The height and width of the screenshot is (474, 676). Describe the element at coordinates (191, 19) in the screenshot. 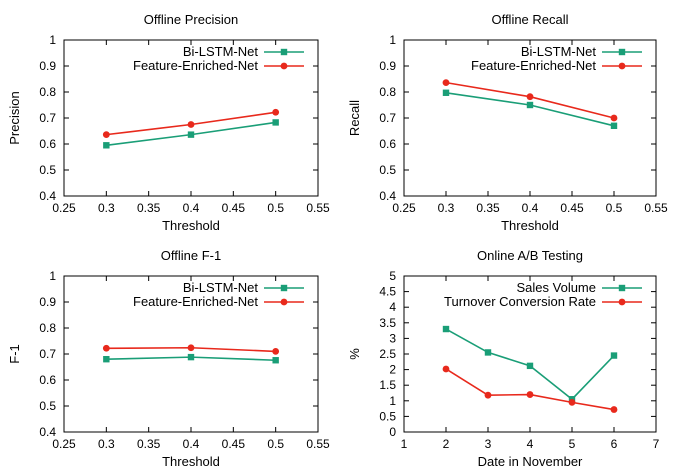

I see `chart-1-title: Offline Precision` at that location.